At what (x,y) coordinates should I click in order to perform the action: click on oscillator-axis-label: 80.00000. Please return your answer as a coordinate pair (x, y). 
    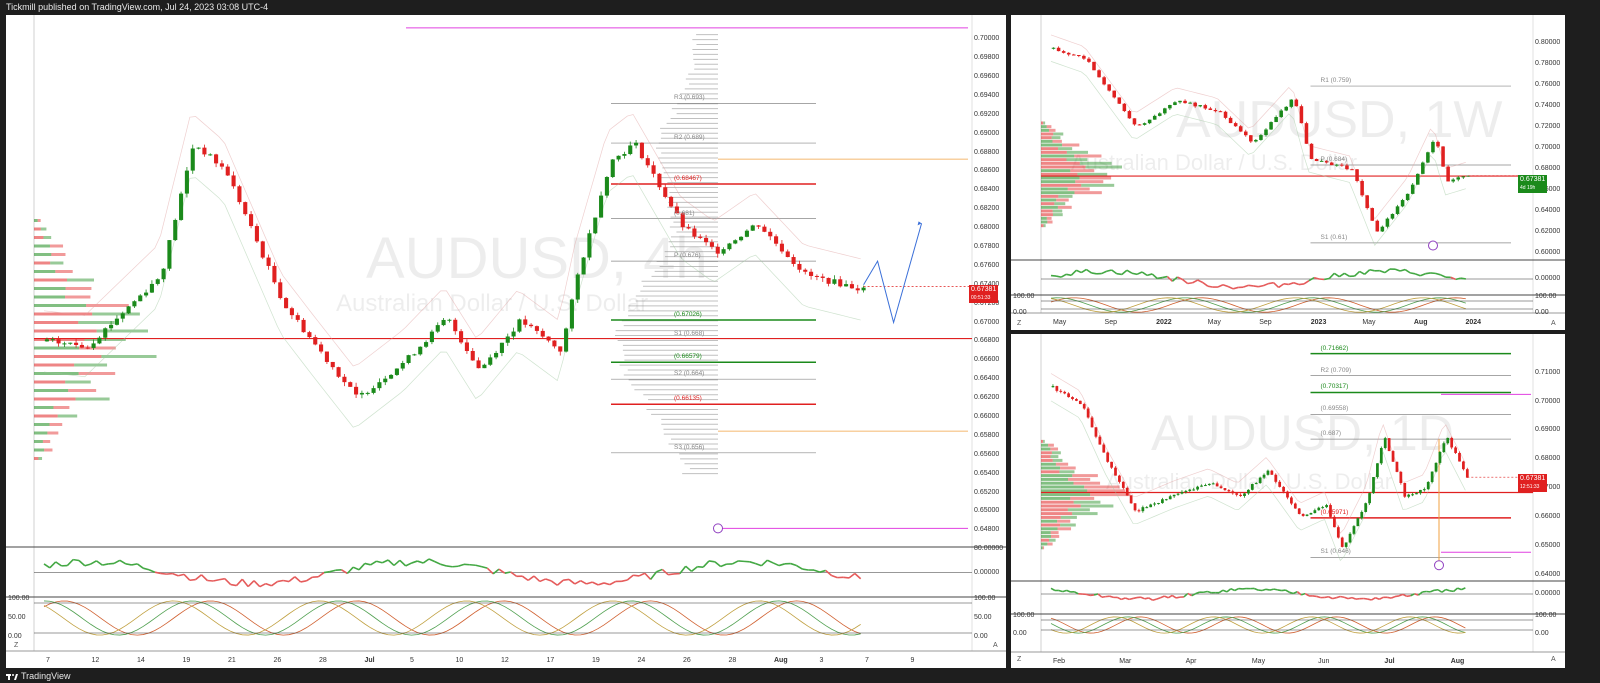
    Looking at the image, I should click on (989, 548).